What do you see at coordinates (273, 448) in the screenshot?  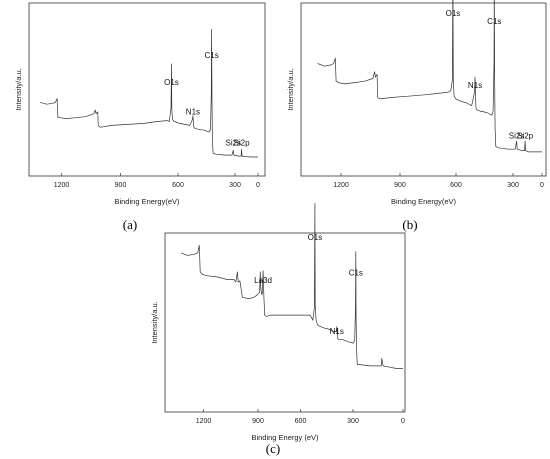 I see `panel-label: (c)` at bounding box center [273, 448].